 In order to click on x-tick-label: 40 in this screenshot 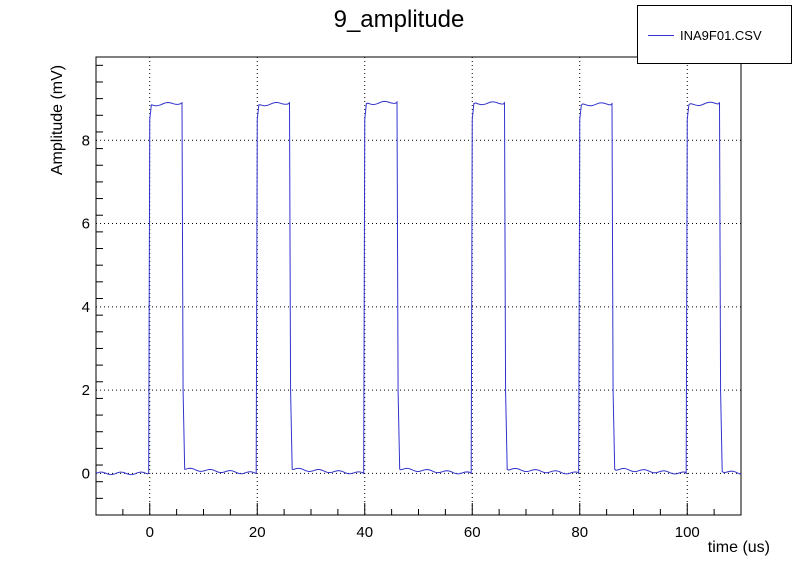, I will do `click(364, 532)`.